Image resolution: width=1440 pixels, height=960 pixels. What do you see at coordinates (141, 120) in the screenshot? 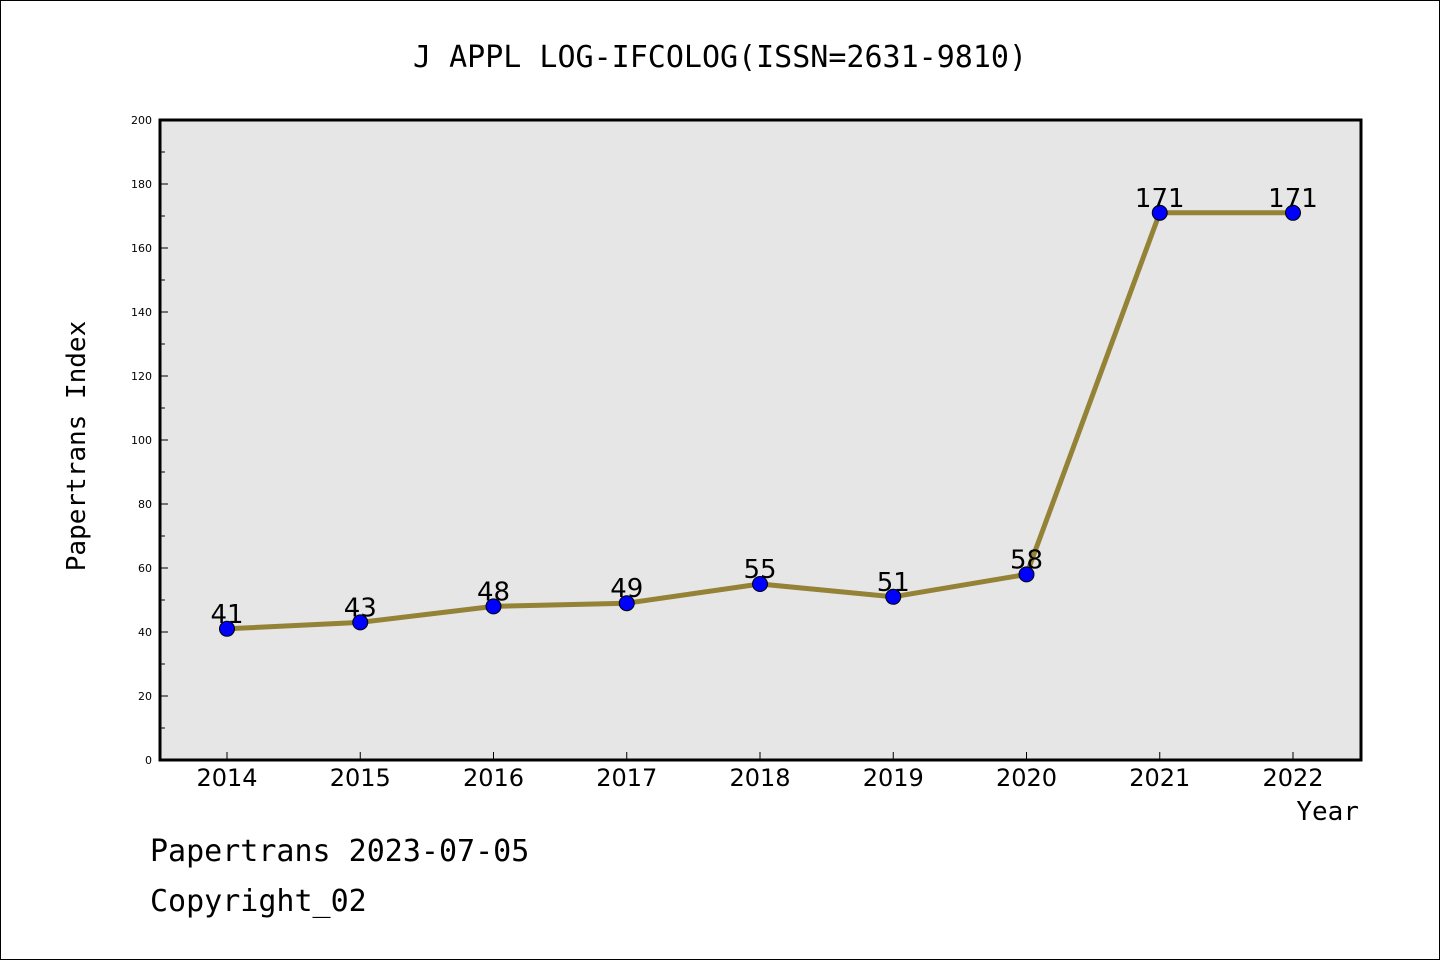
I see `y-tick-label: 200` at bounding box center [141, 120].